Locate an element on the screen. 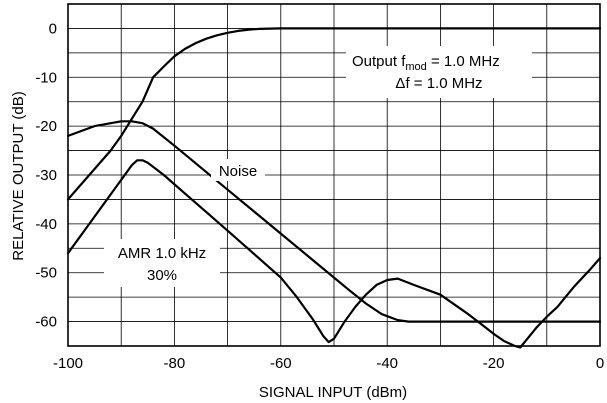 The width and height of the screenshot is (607, 403). y-tick-label: -30 is located at coordinates (46, 175).